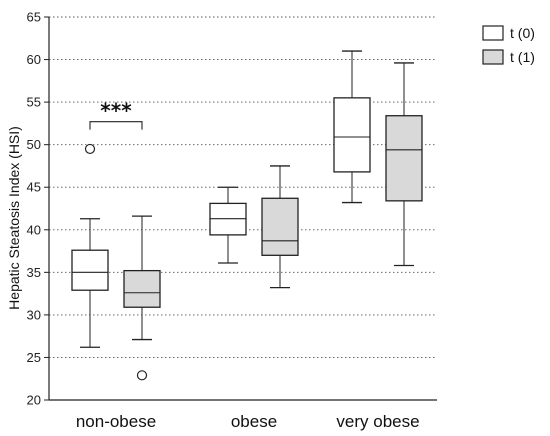 The height and width of the screenshot is (436, 550). Describe the element at coordinates (34, 102) in the screenshot. I see `y-tick-label-55: 55` at that location.